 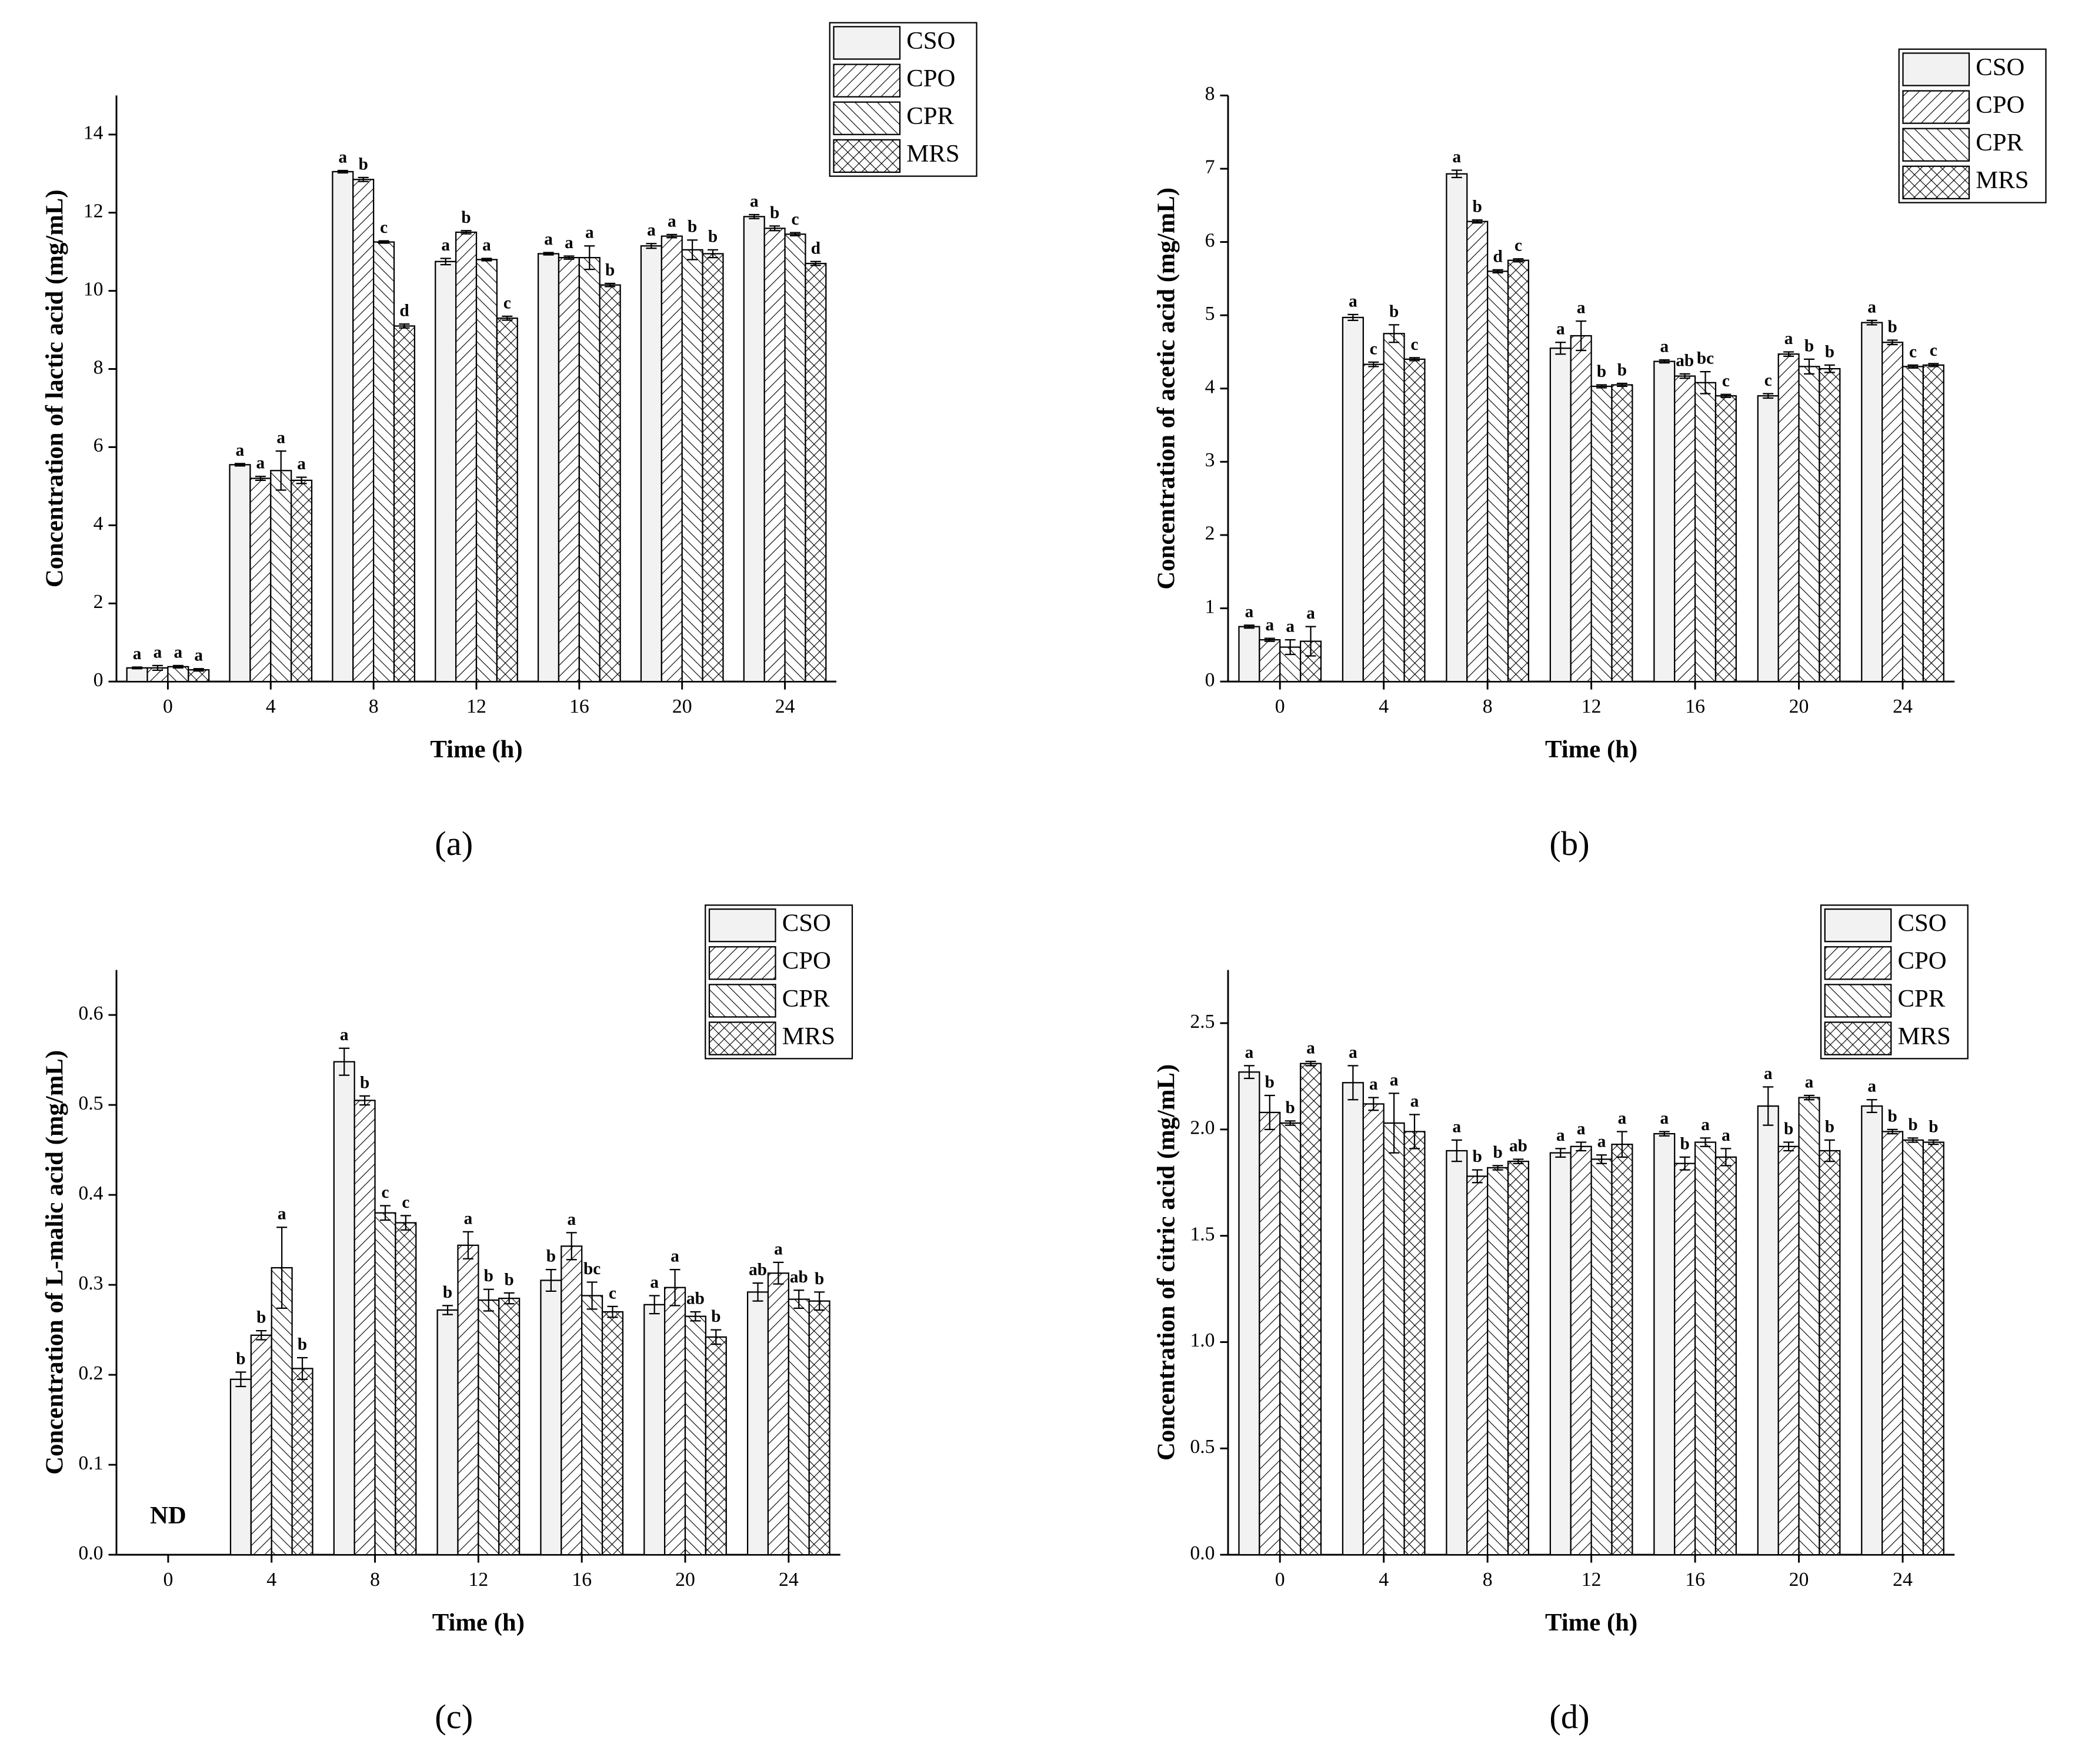 What do you see at coordinates (1210, 167) in the screenshot?
I see `y-tick-label: 7` at bounding box center [1210, 167].